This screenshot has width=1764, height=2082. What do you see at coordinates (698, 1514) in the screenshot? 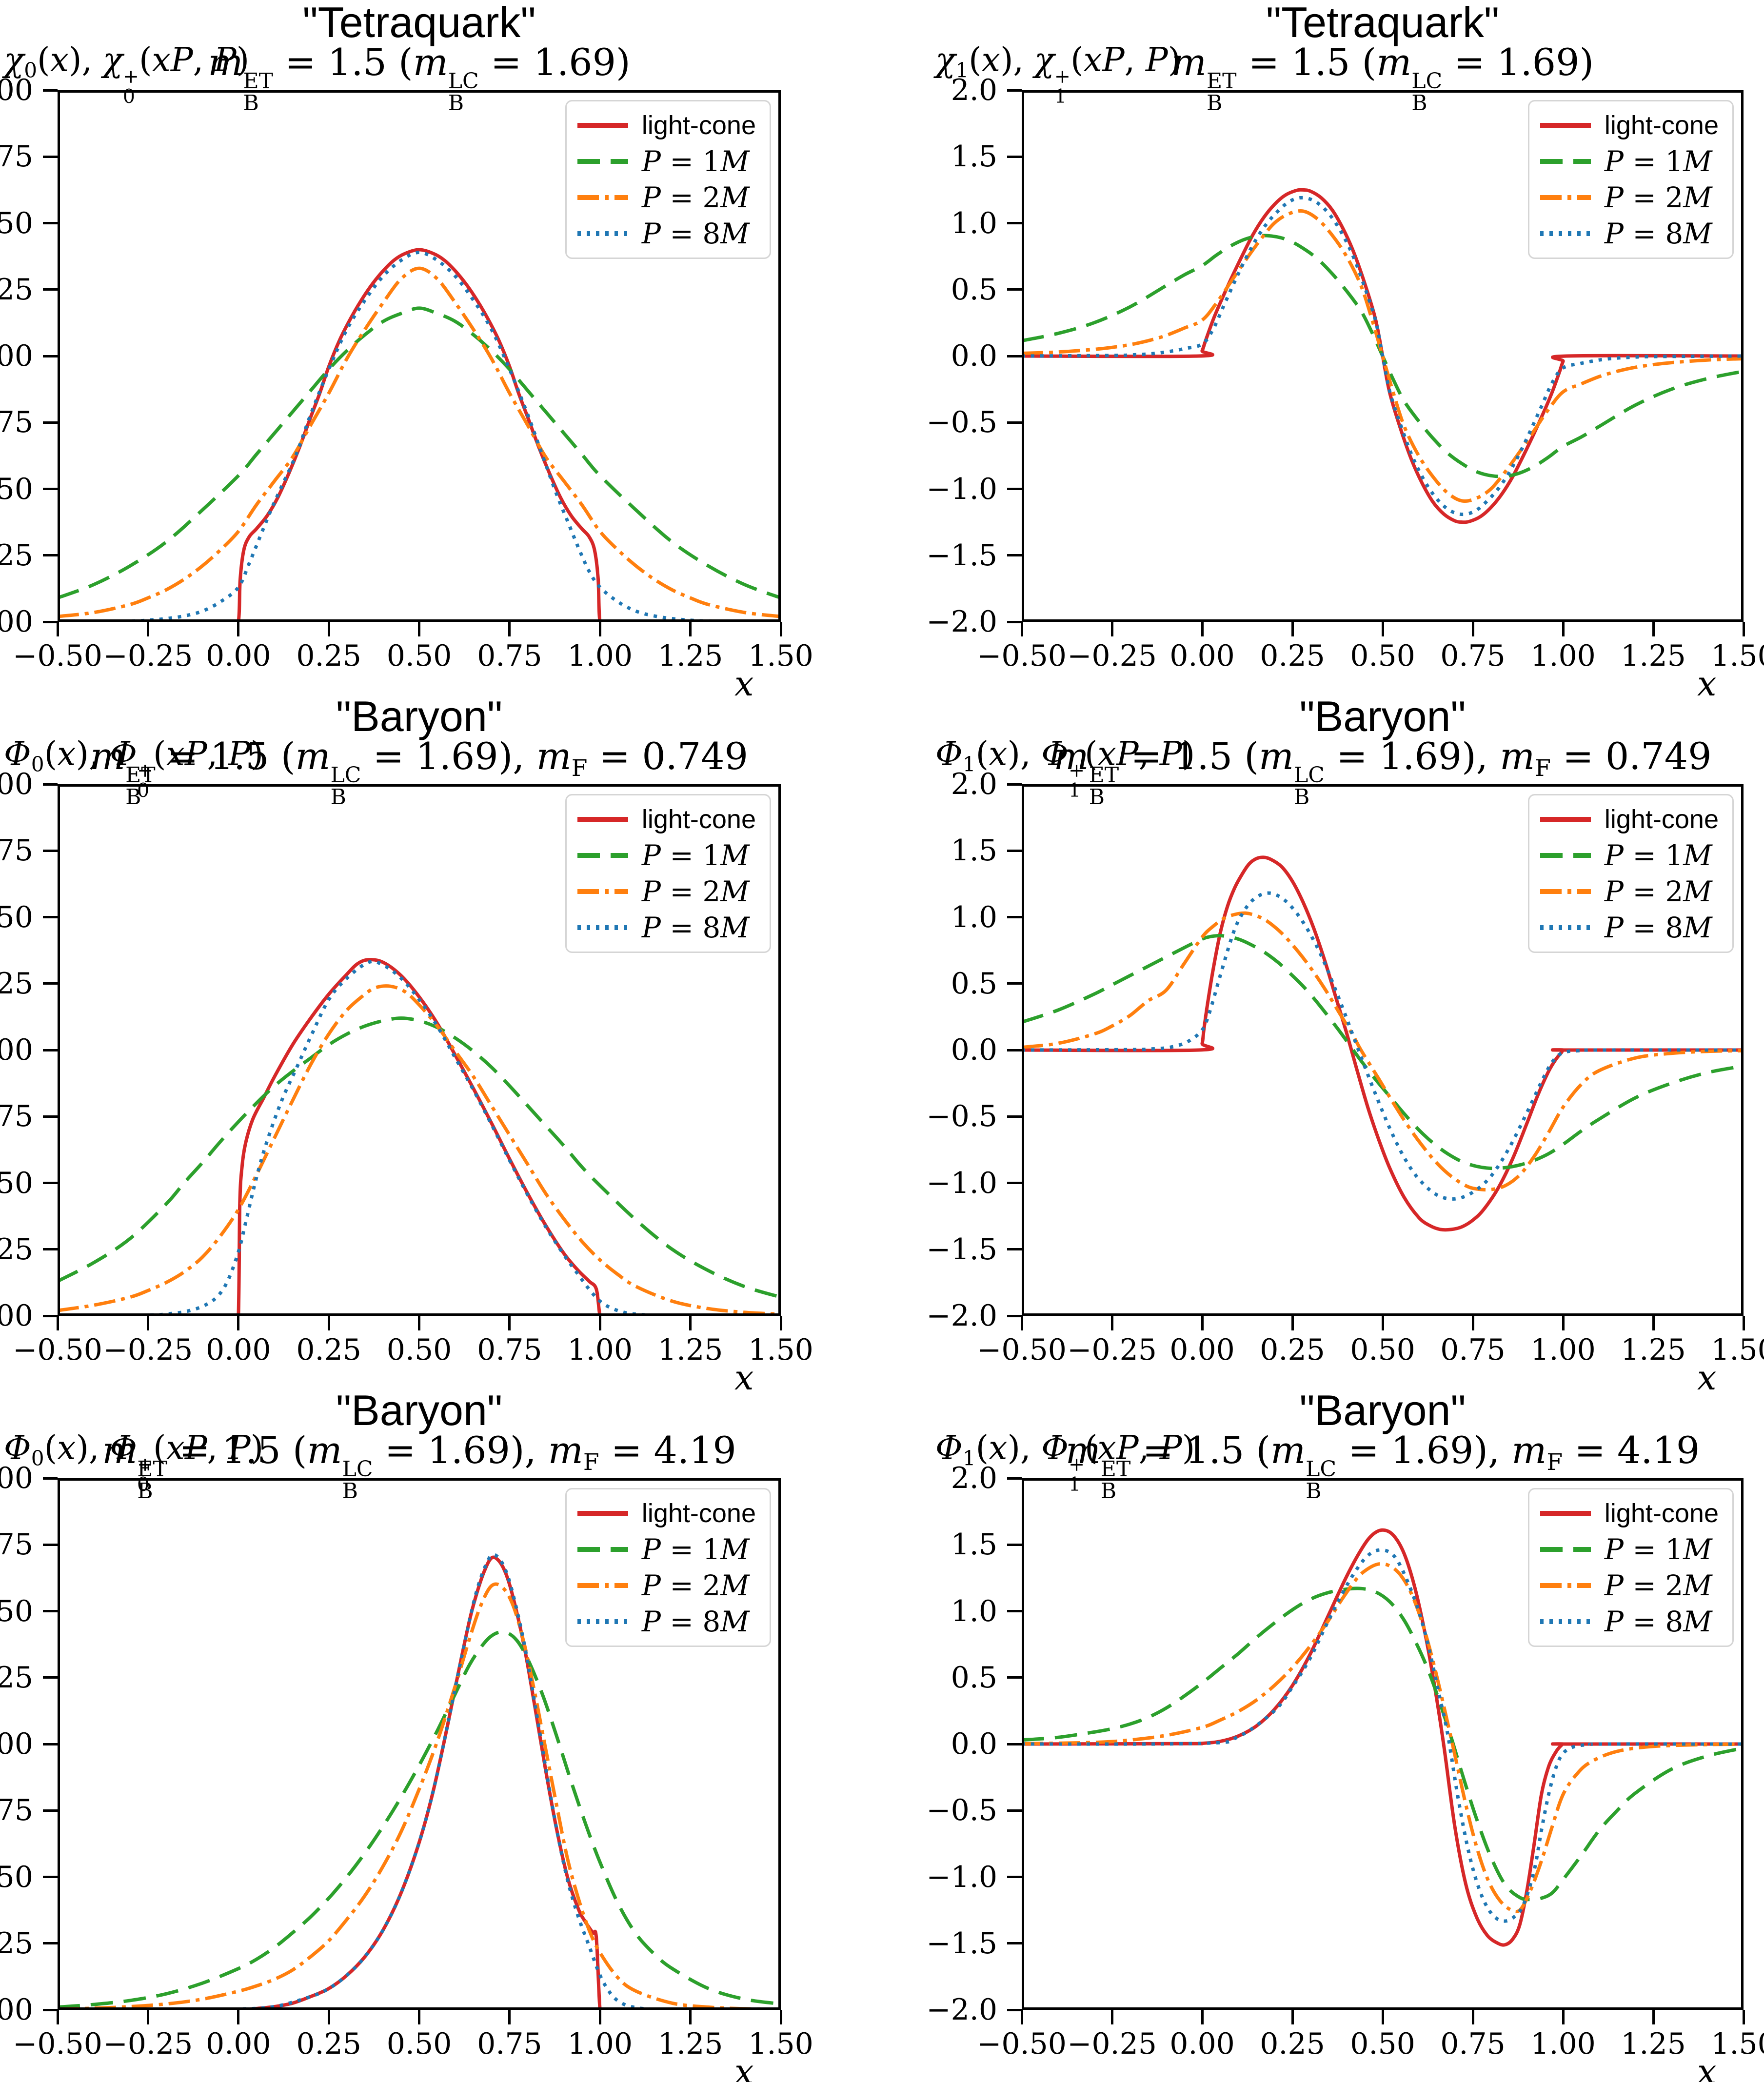
I see `legend-entry-label: light-cone` at bounding box center [698, 1514].